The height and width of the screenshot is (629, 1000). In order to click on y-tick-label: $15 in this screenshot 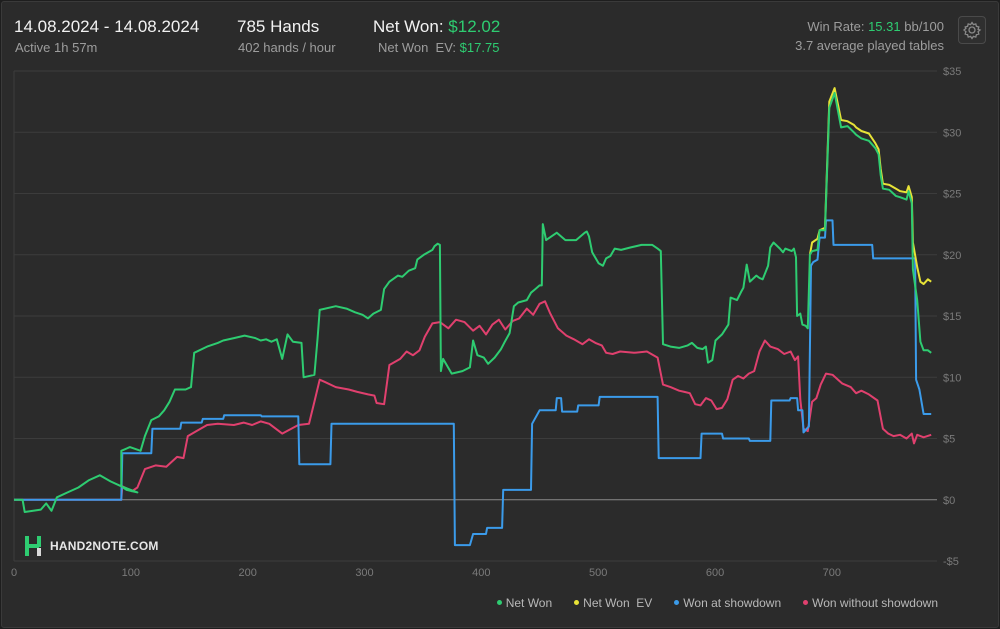, I will do `click(952, 317)`.